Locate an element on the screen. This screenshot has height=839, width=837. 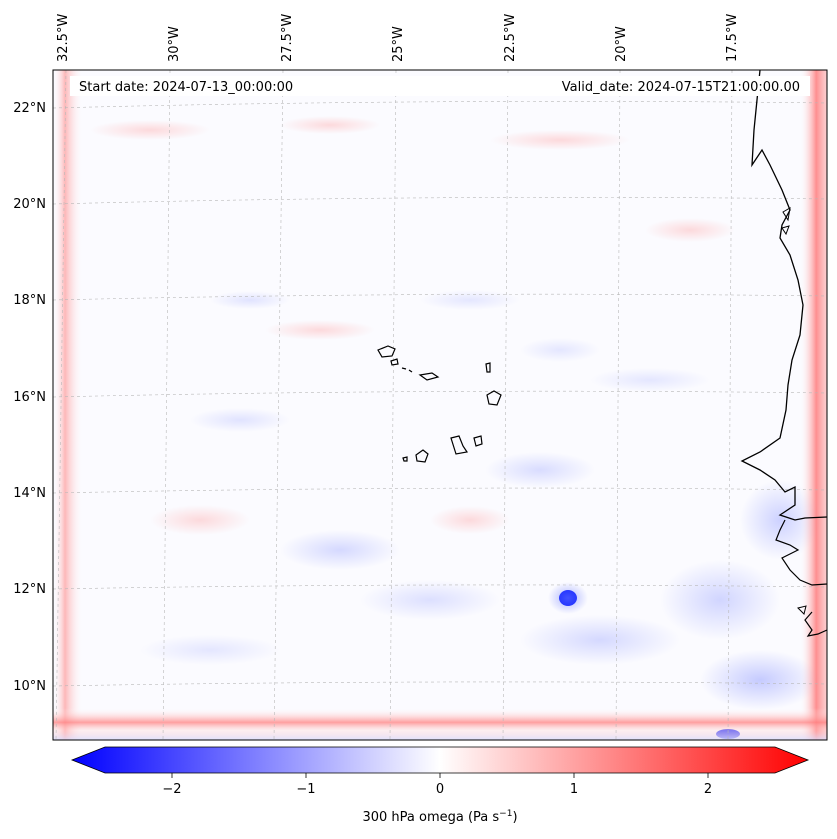
colorbar-tick-label: −1 is located at coordinates (305, 789).